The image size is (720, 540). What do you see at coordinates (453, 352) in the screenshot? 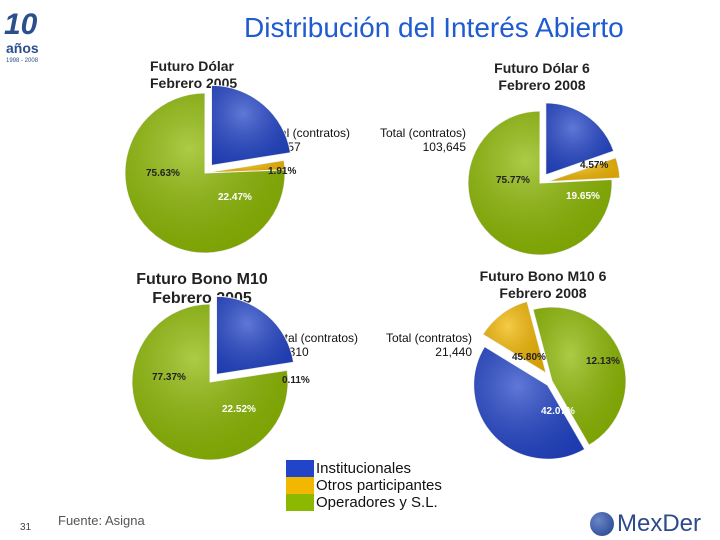
I see `total-value: 21,440` at bounding box center [453, 352].